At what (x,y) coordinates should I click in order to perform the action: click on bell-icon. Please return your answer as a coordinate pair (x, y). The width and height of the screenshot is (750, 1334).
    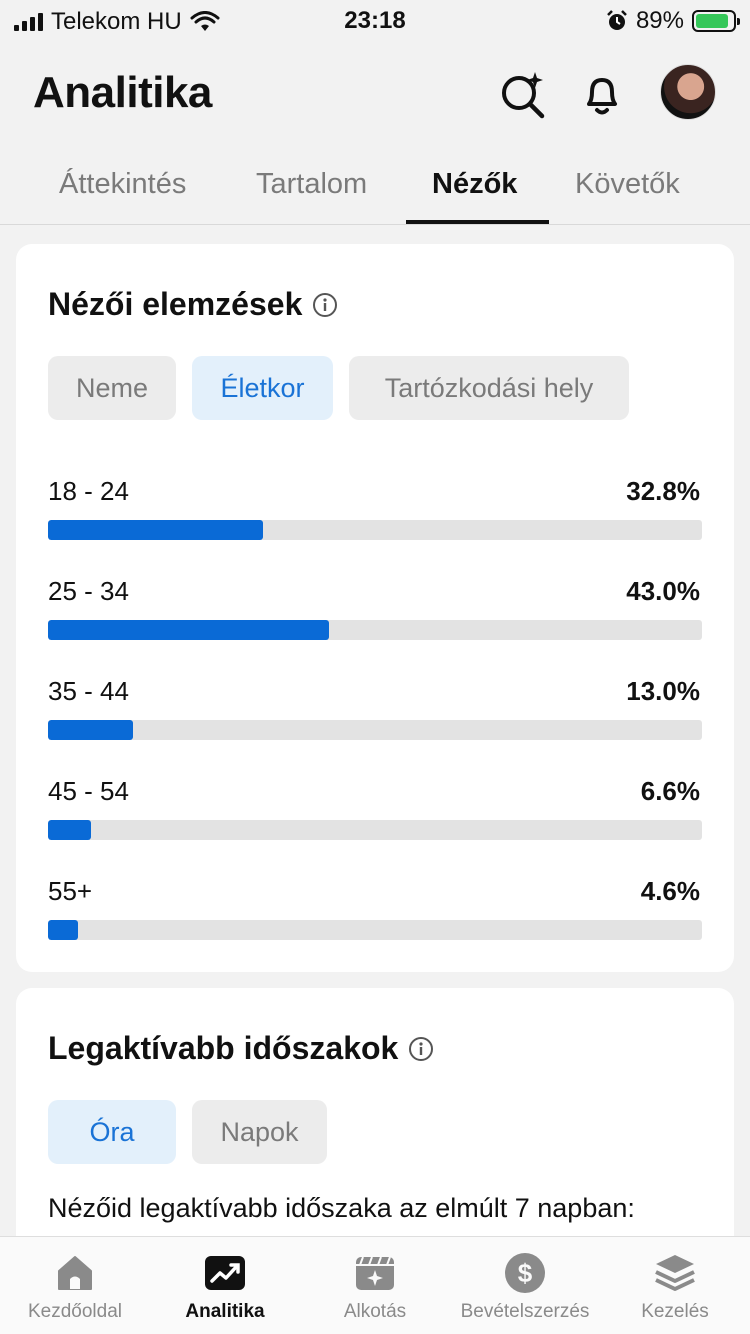
    Looking at the image, I should click on (602, 94).